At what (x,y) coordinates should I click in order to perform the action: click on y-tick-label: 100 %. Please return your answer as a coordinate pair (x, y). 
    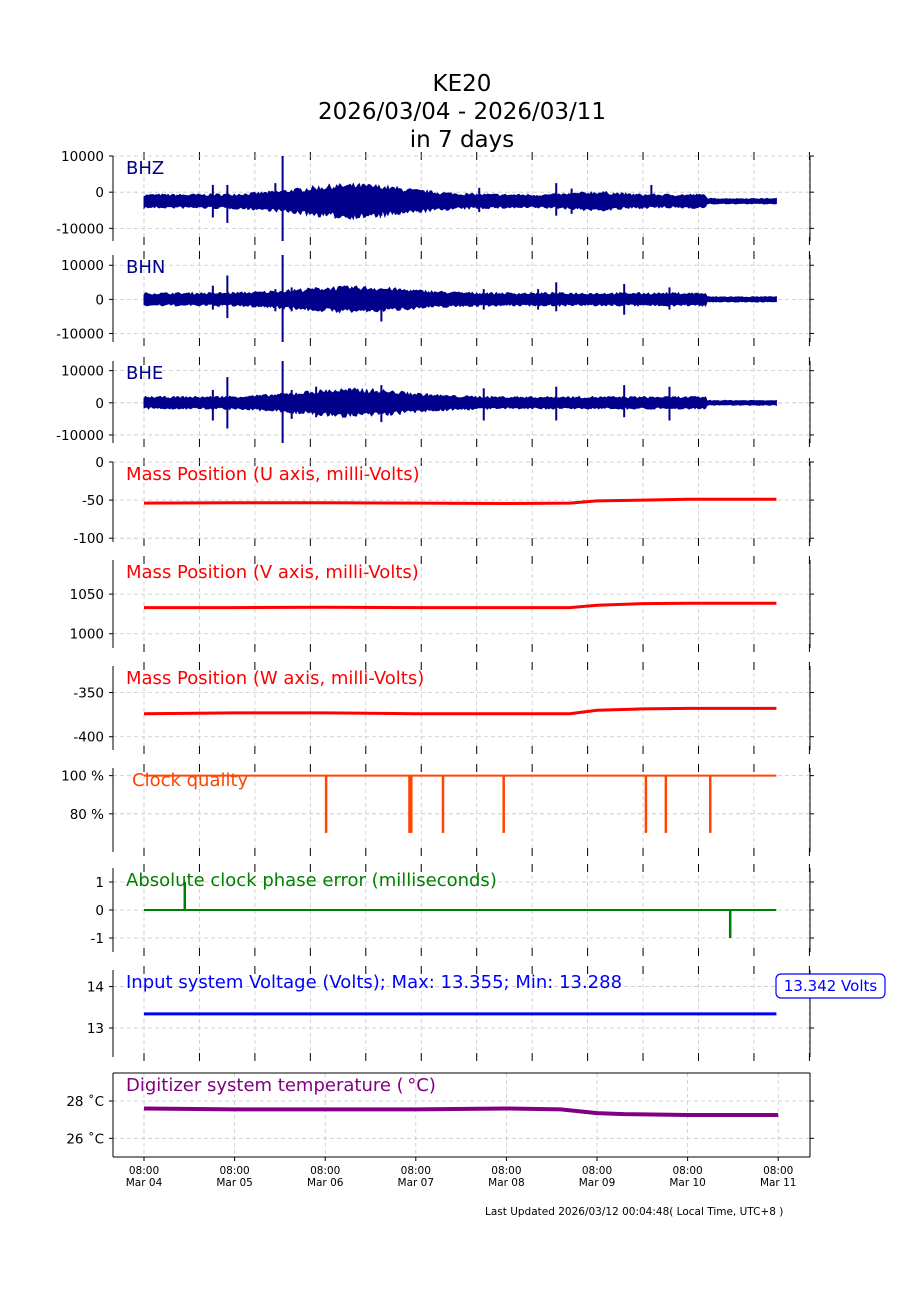
    Looking at the image, I should click on (82, 777).